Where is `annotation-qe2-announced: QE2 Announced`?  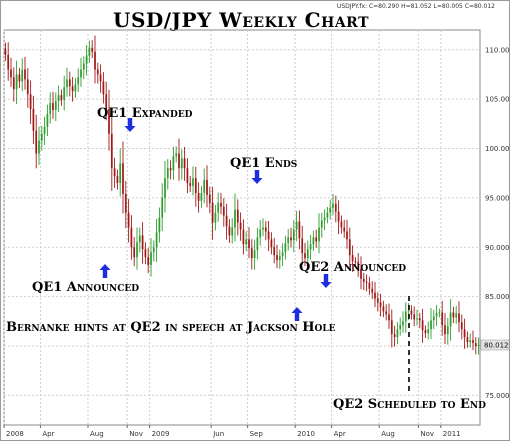 annotation-qe2-announced: QE2 Announced is located at coordinates (352, 267).